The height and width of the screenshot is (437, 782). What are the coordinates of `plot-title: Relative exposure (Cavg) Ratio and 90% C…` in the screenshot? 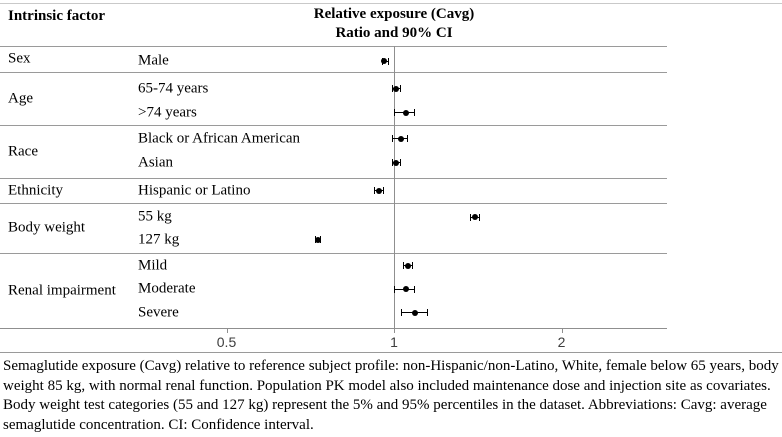 It's located at (394, 24).